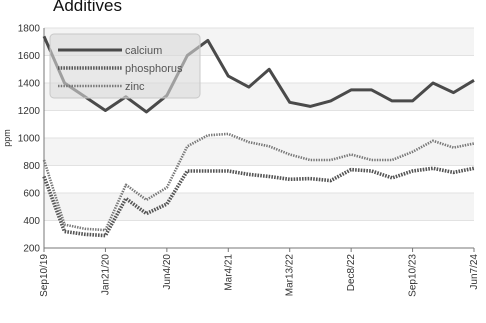  What do you see at coordinates (29, 29) in the screenshot?
I see `y-tick-label: 1800` at bounding box center [29, 29].